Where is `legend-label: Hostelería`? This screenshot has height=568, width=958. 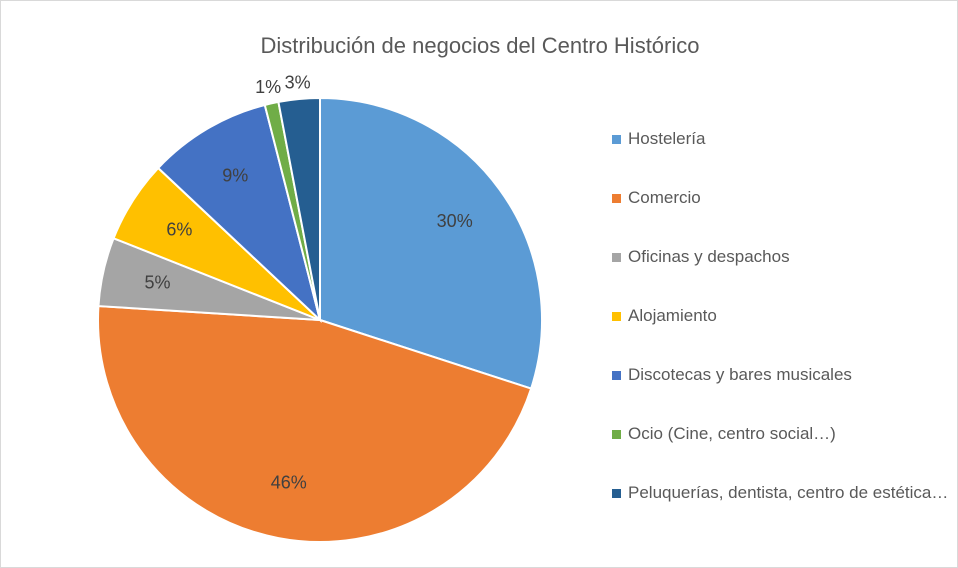 legend-label: Hostelería is located at coordinates (667, 138).